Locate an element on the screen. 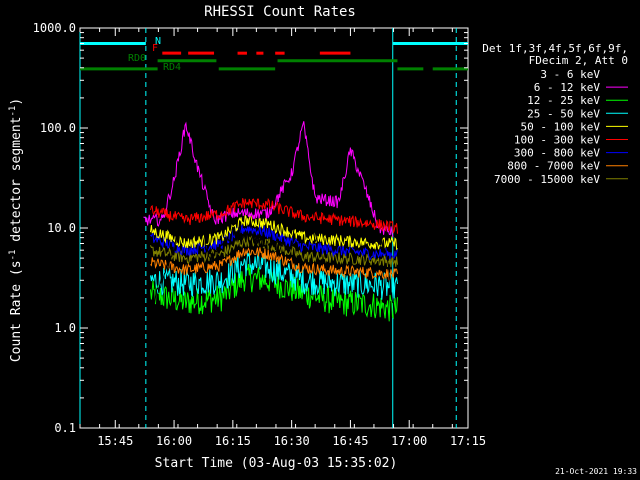 This screenshot has height=480, width=640. y-tick-label: 10.0 is located at coordinates (61, 228).